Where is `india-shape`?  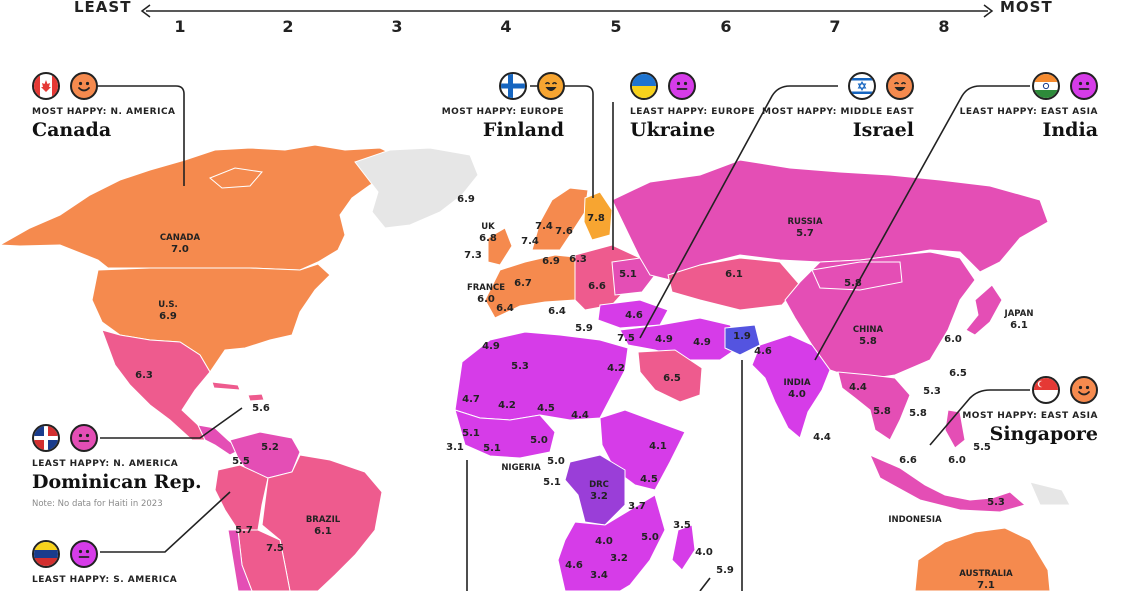
india-shape is located at coordinates (791, 386).